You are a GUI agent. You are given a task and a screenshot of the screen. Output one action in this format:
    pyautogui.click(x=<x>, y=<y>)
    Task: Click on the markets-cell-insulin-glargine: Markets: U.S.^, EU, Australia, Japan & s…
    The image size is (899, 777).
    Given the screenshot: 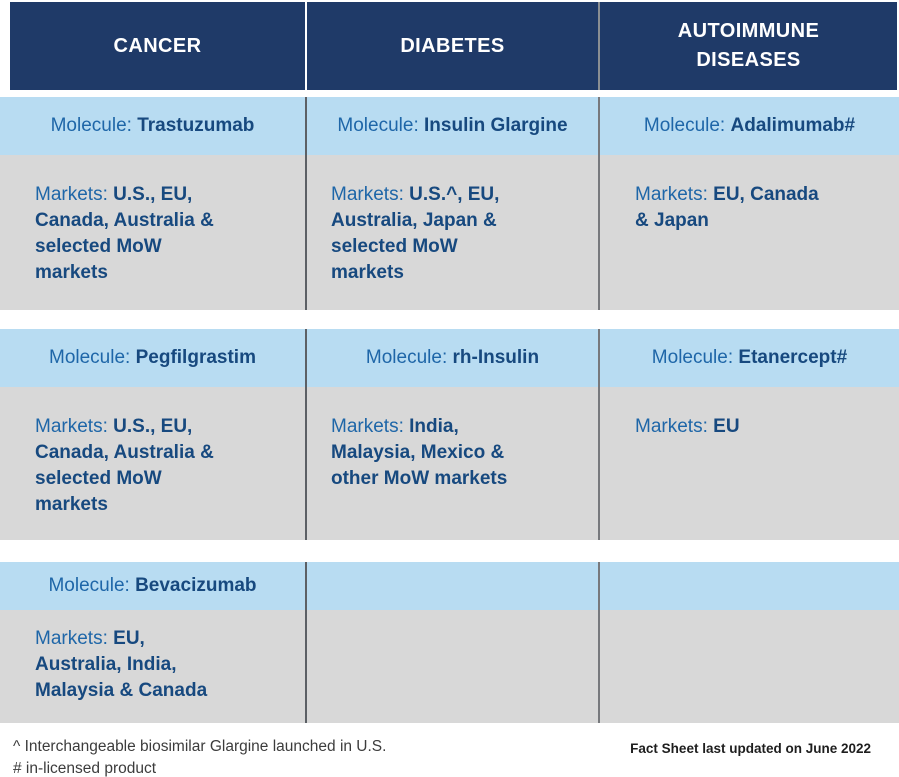 What is the action you would take?
    pyautogui.click(x=451, y=232)
    